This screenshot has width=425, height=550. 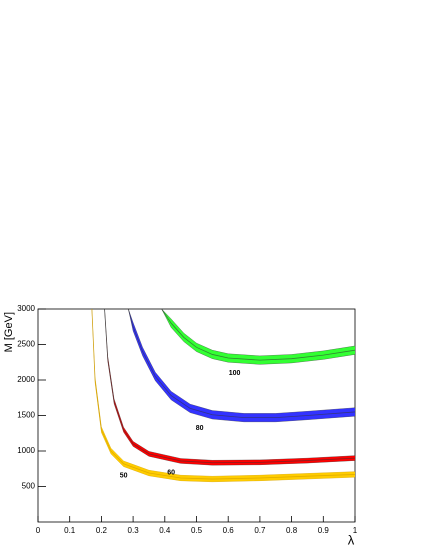 I want to click on x-tick-label: 0.6, so click(x=229, y=530).